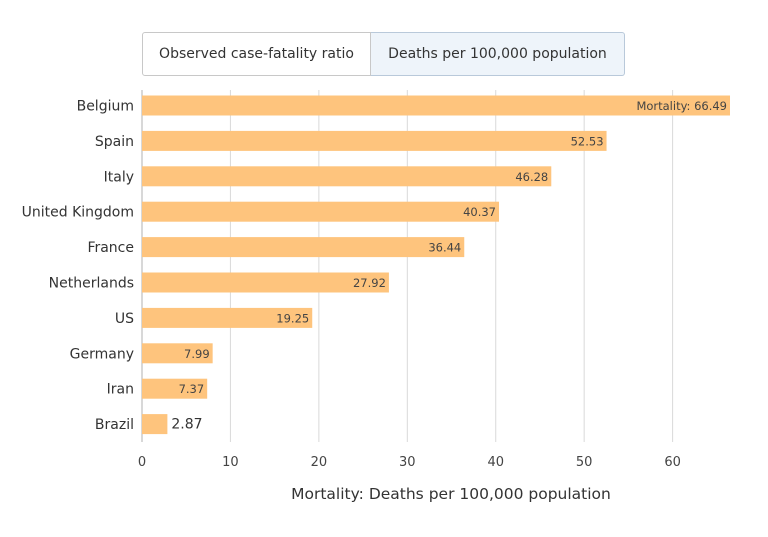  What do you see at coordinates (124, 319) in the screenshot?
I see `category-label-us: US` at bounding box center [124, 319].